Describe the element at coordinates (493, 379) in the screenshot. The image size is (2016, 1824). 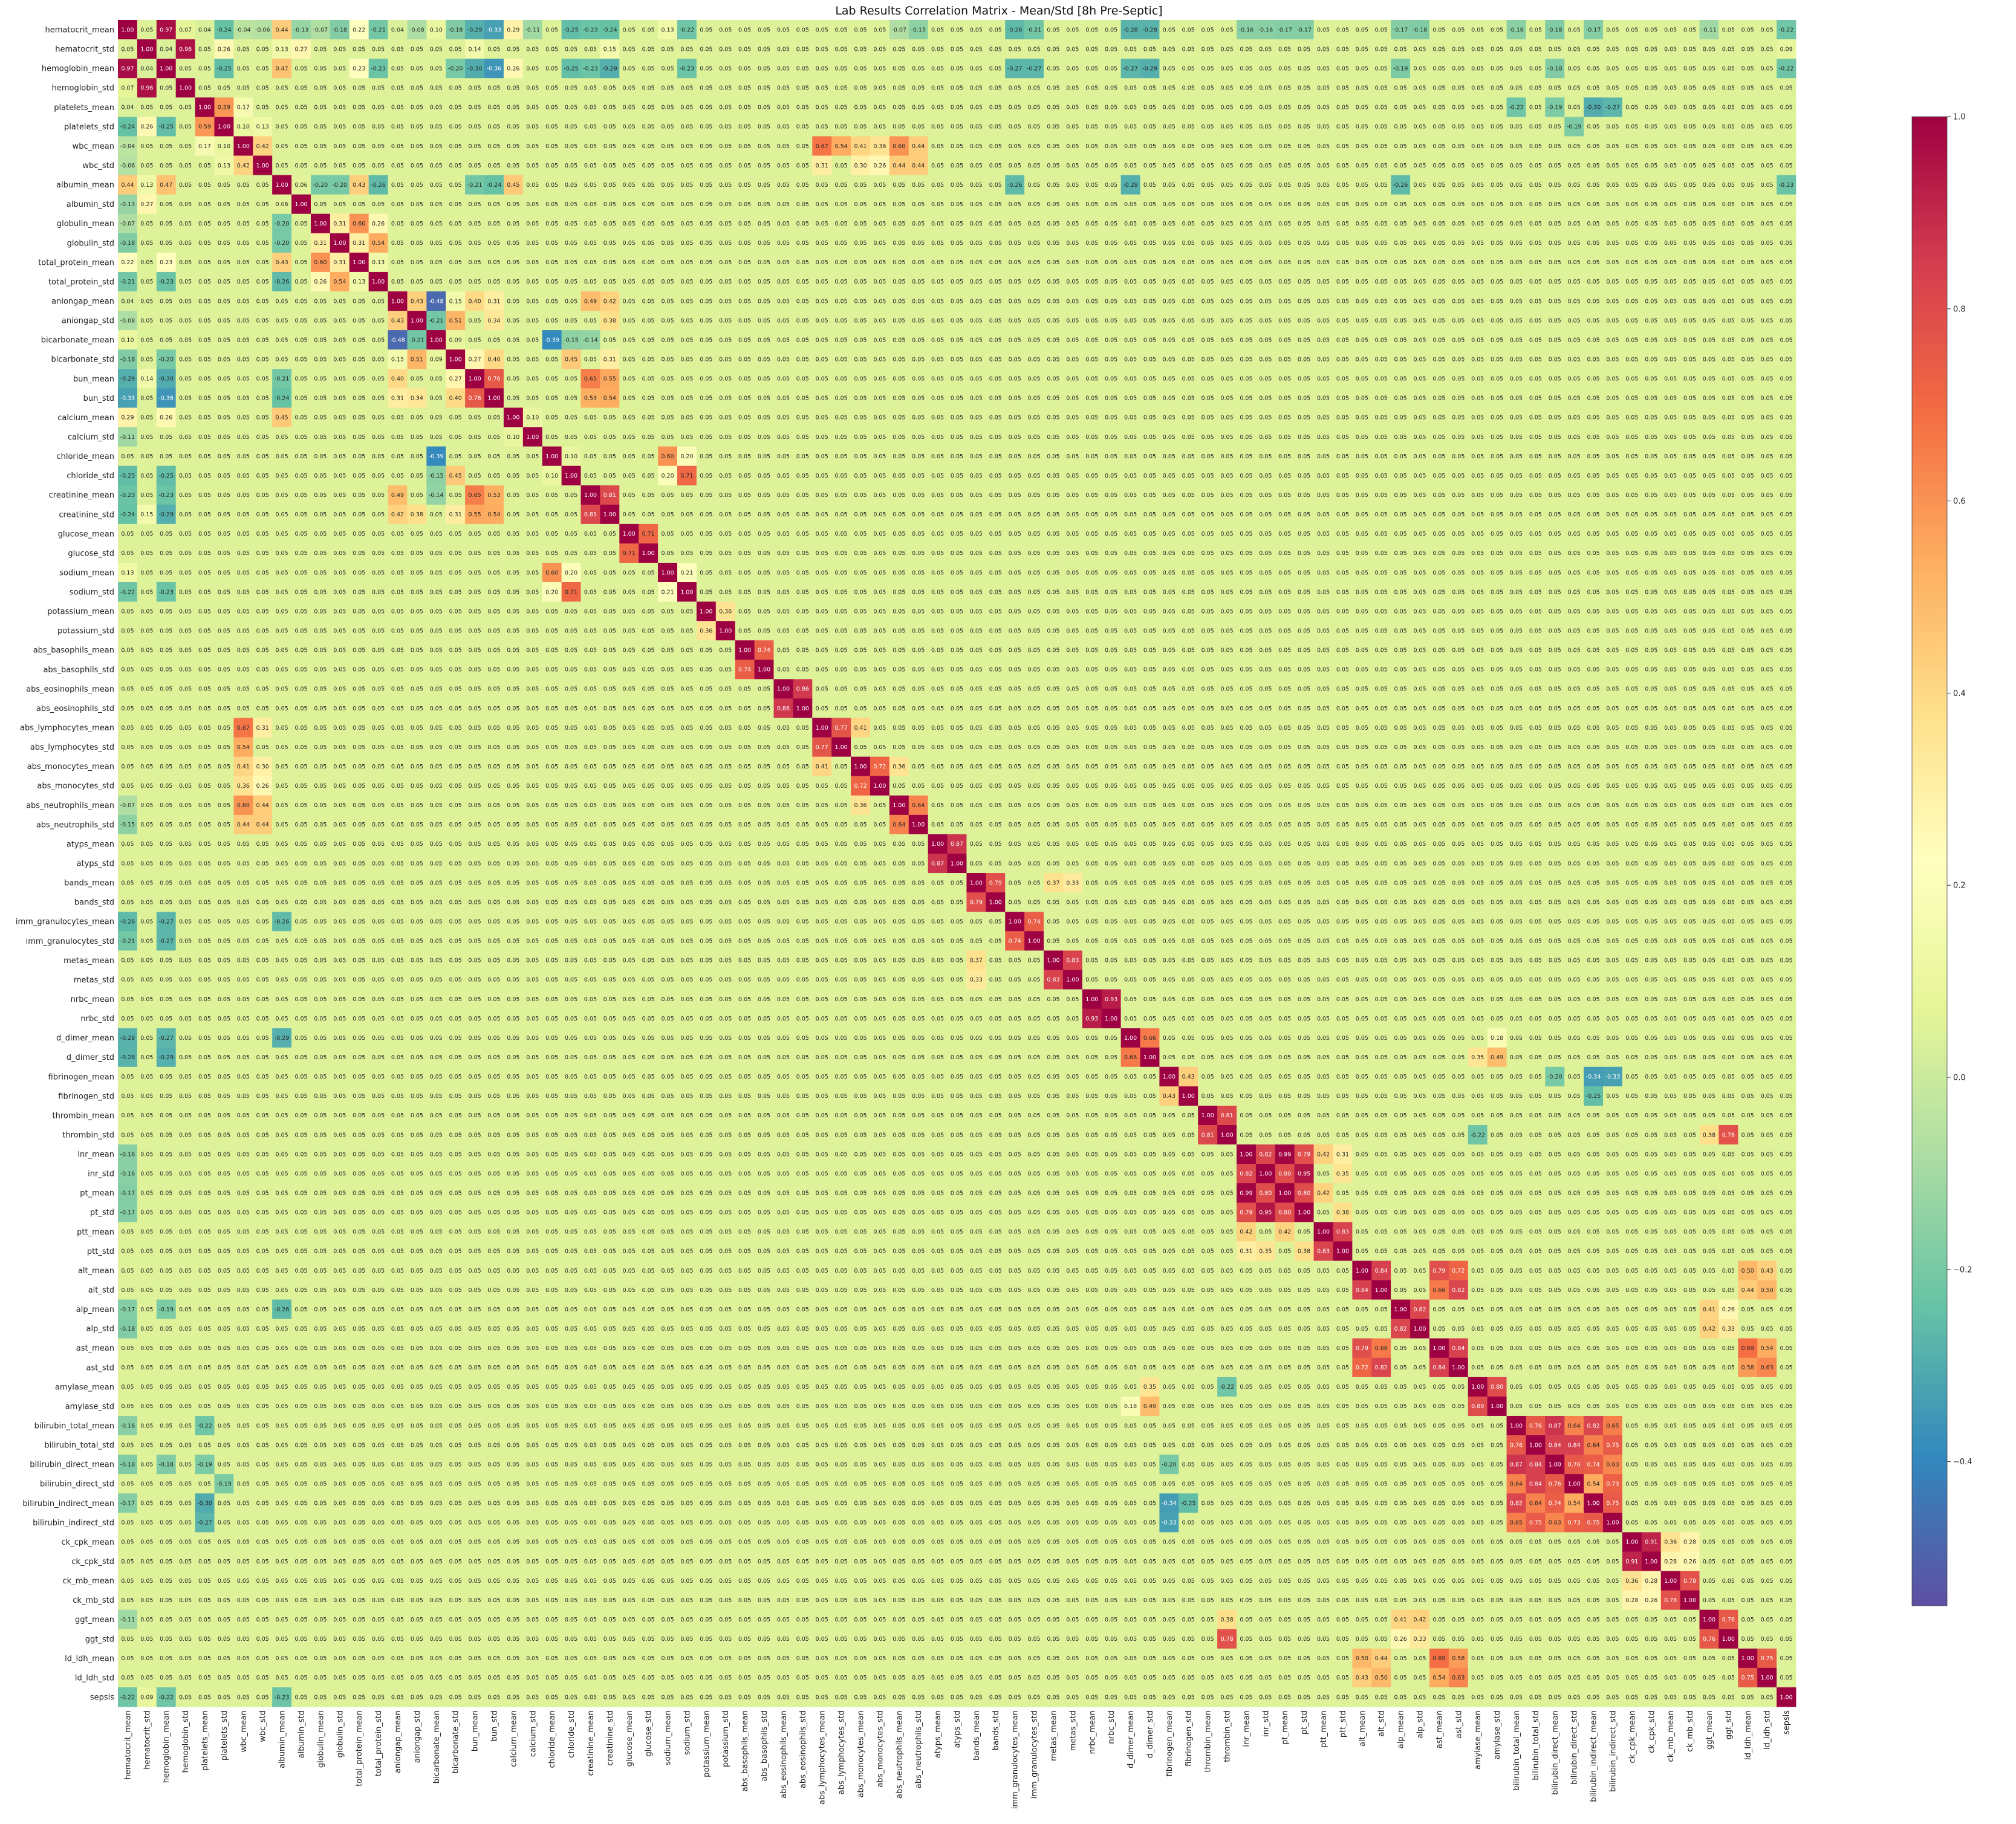
I see `cell-value-label: 0.76` at that location.